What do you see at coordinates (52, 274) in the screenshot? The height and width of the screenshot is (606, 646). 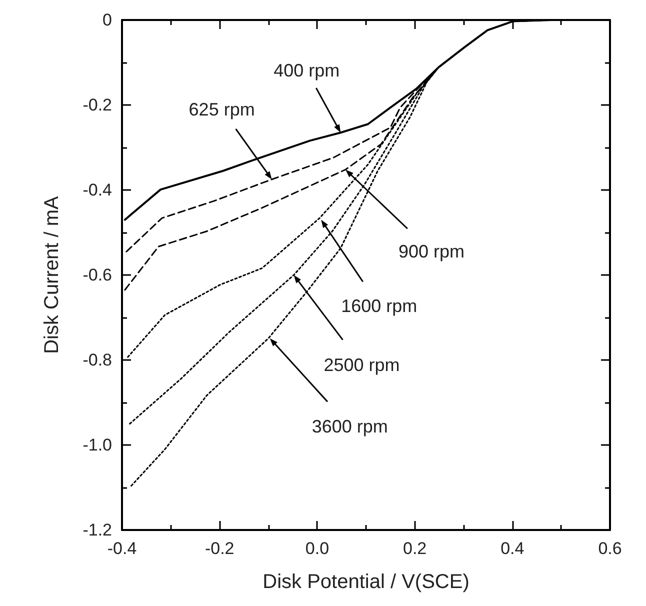 I see `y-axis-title: Disk Current / mA` at bounding box center [52, 274].